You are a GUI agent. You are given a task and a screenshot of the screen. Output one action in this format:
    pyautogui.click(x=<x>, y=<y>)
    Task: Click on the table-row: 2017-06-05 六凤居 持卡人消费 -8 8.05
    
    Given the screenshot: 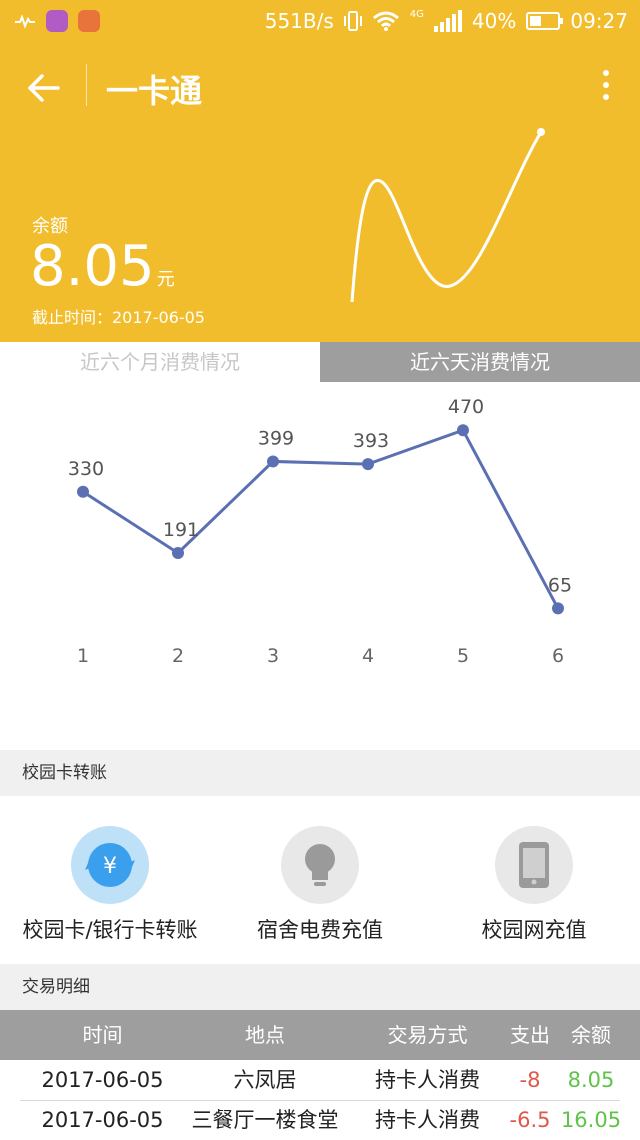 What is the action you would take?
    pyautogui.click(x=320, y=1080)
    